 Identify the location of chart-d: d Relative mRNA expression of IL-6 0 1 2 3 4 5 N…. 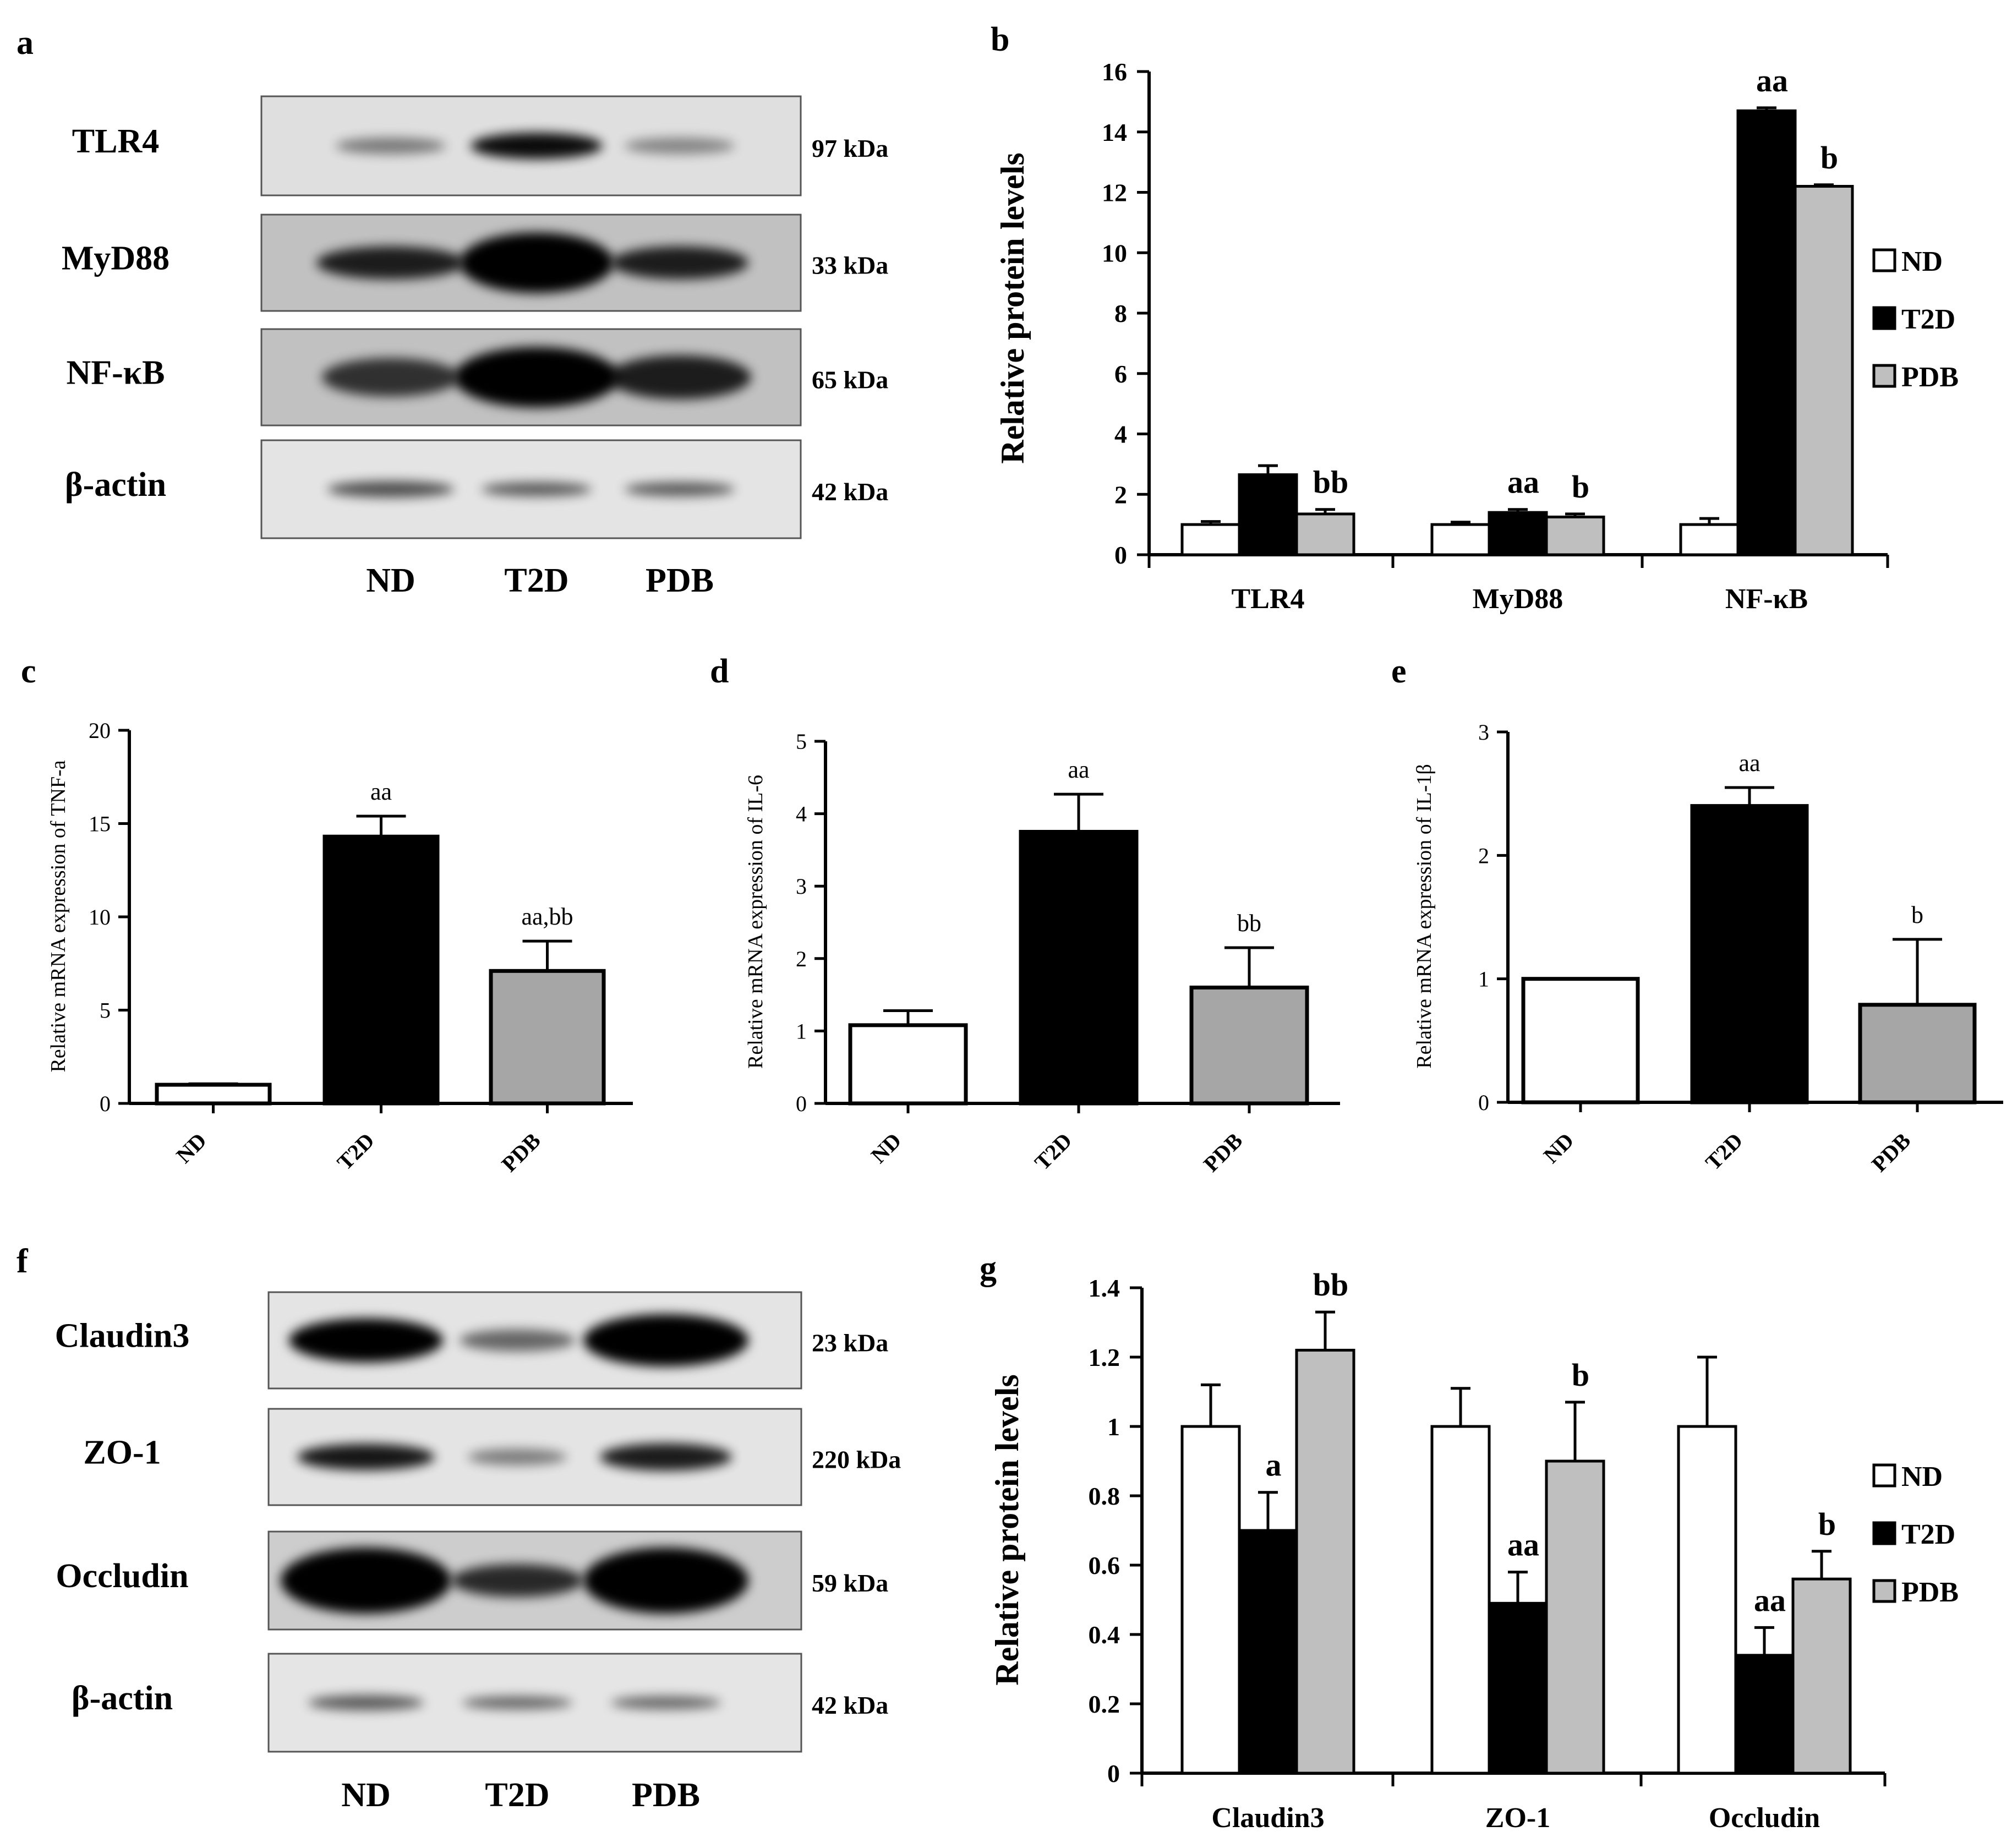
(1025, 915).